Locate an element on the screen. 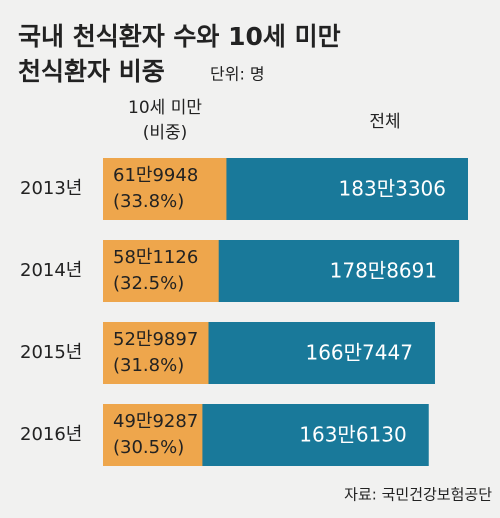 The image size is (500, 518). chart-title: 천식환자 비중 is located at coordinates (91, 71).